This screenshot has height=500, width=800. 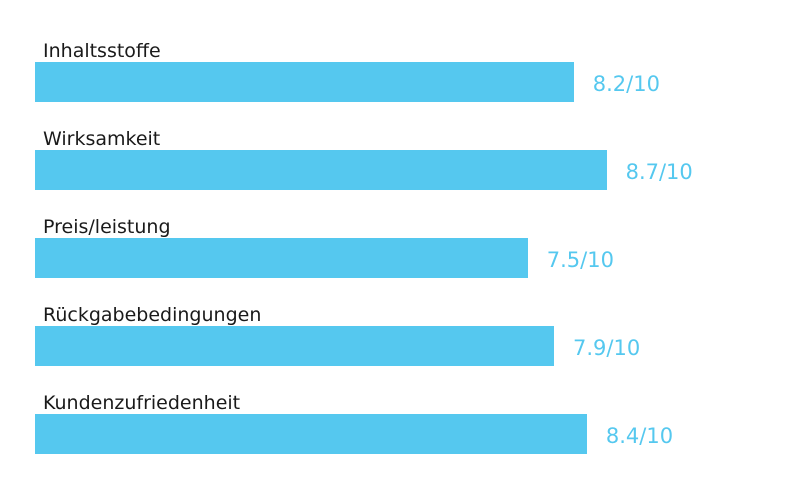 I want to click on category-label: Rückgabebedingungen, so click(x=152, y=315).